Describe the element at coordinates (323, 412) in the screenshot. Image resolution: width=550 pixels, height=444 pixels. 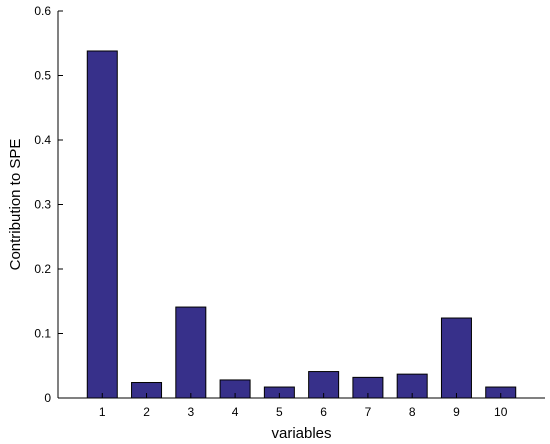
I see `x-tick-label: 6` at that location.